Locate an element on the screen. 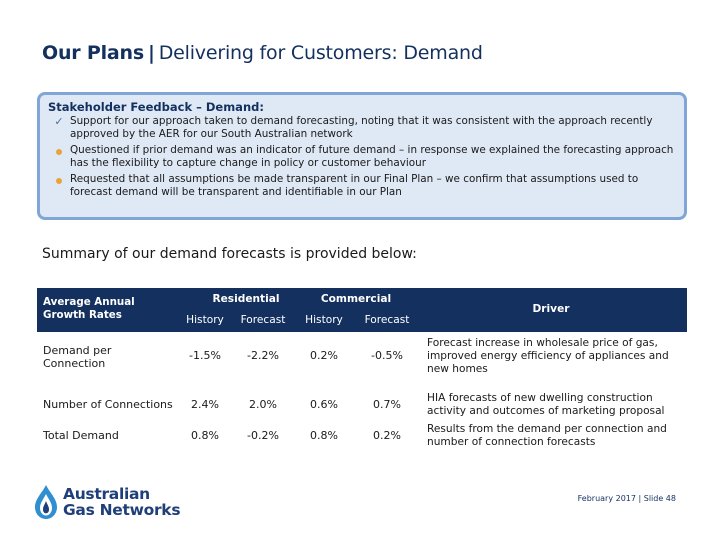 This screenshot has height=540, width=720. res-history-value: -1.5% is located at coordinates (205, 355).